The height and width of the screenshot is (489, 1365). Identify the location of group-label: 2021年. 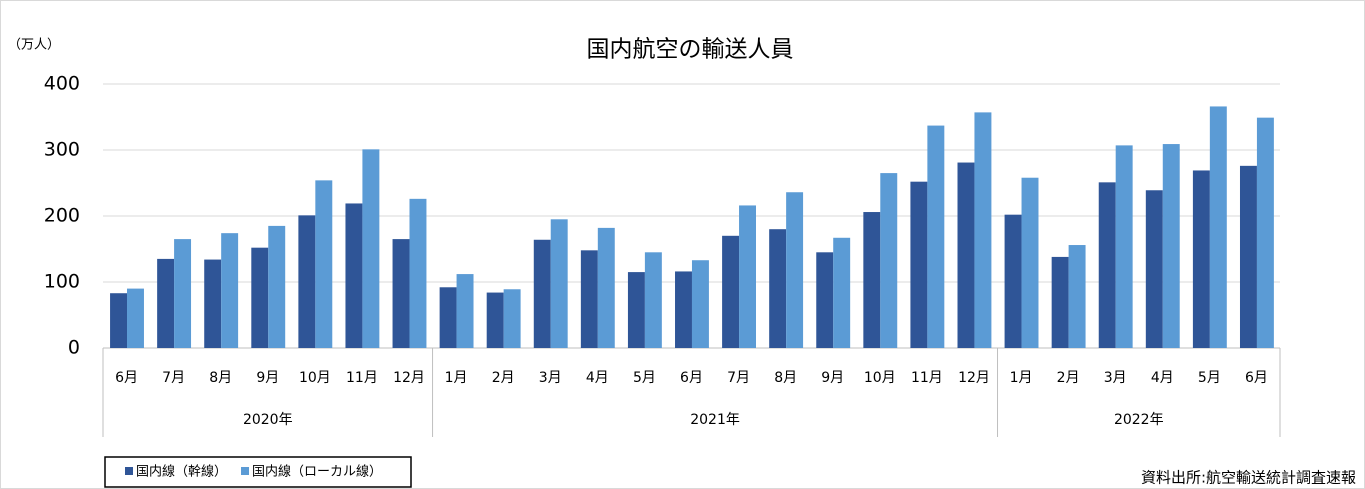
(715, 420).